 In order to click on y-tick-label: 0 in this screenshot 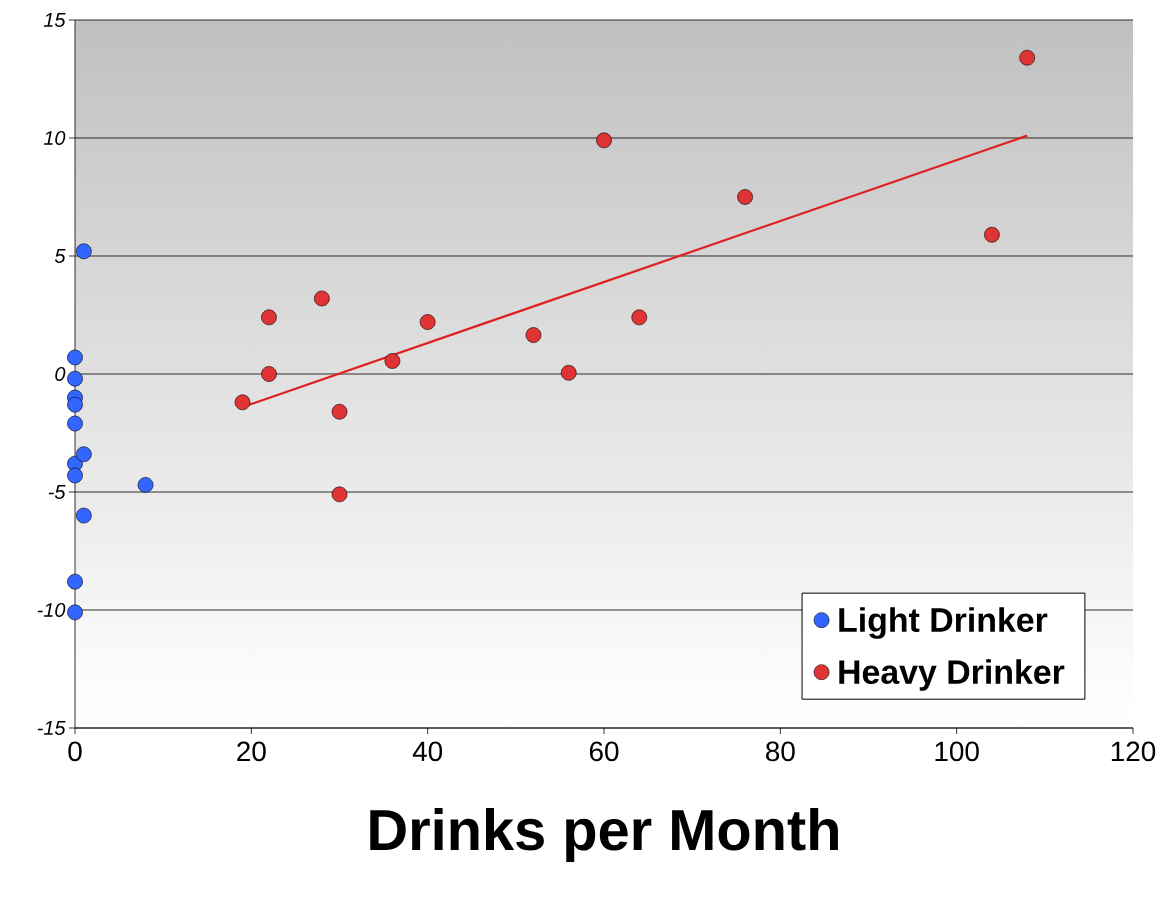, I will do `click(60, 374)`.